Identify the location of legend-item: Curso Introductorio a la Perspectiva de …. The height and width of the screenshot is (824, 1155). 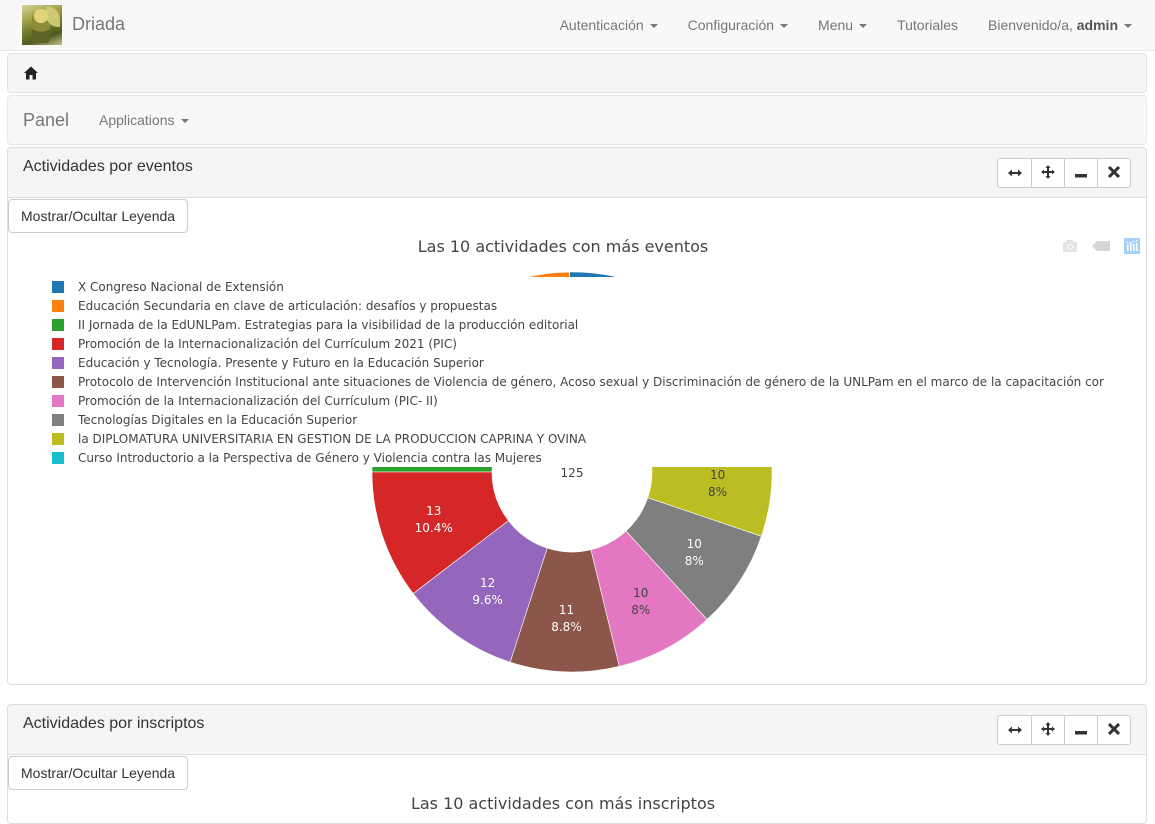
(582, 457).